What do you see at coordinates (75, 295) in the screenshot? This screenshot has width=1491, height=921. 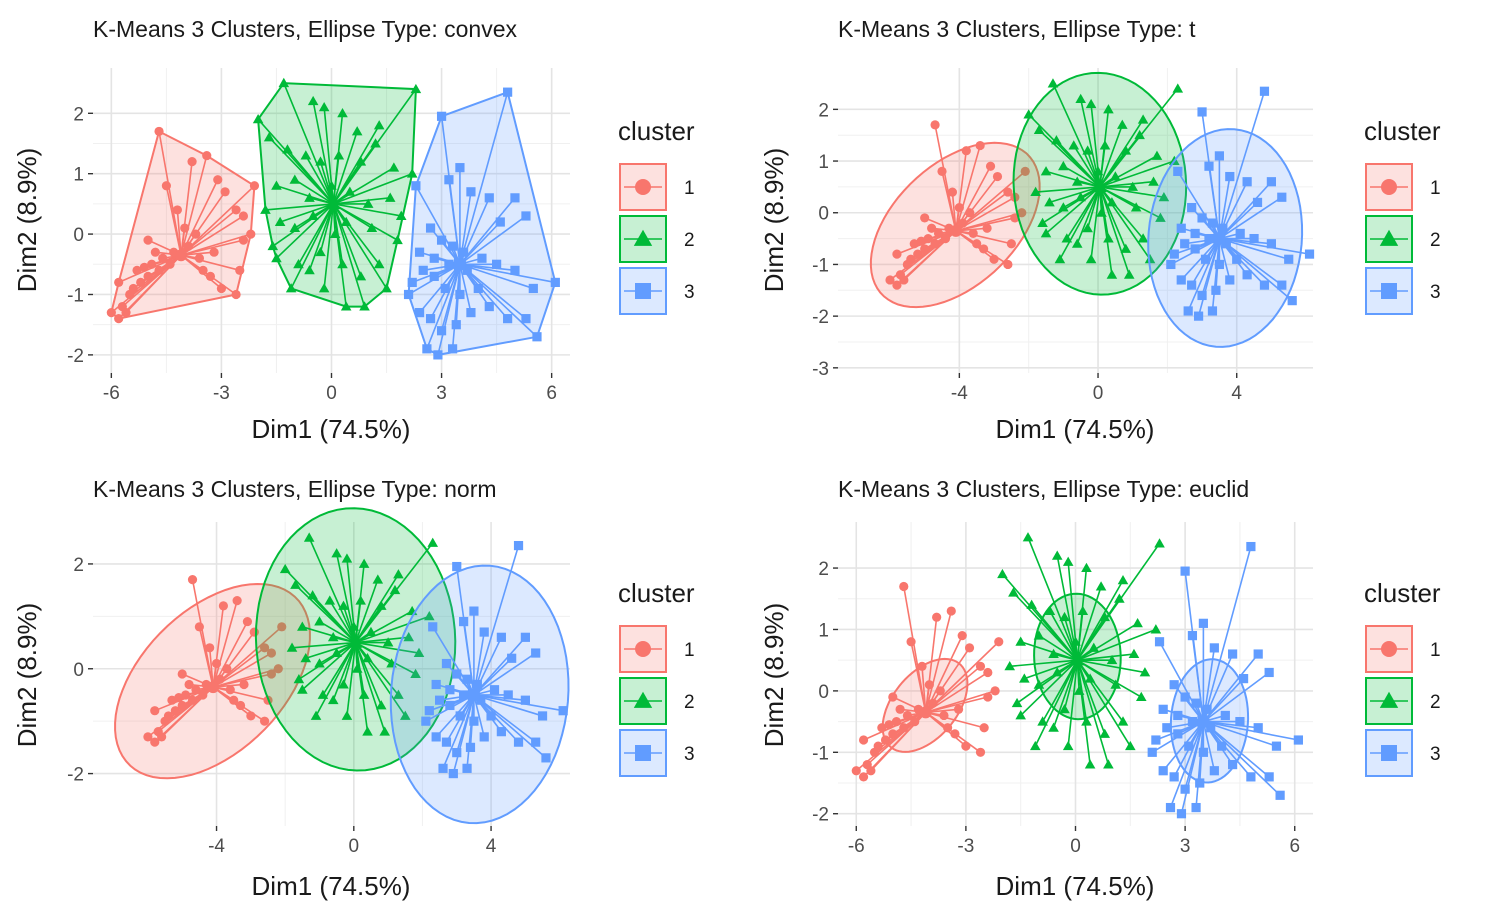 I see `y-tick-label: -1` at bounding box center [75, 295].